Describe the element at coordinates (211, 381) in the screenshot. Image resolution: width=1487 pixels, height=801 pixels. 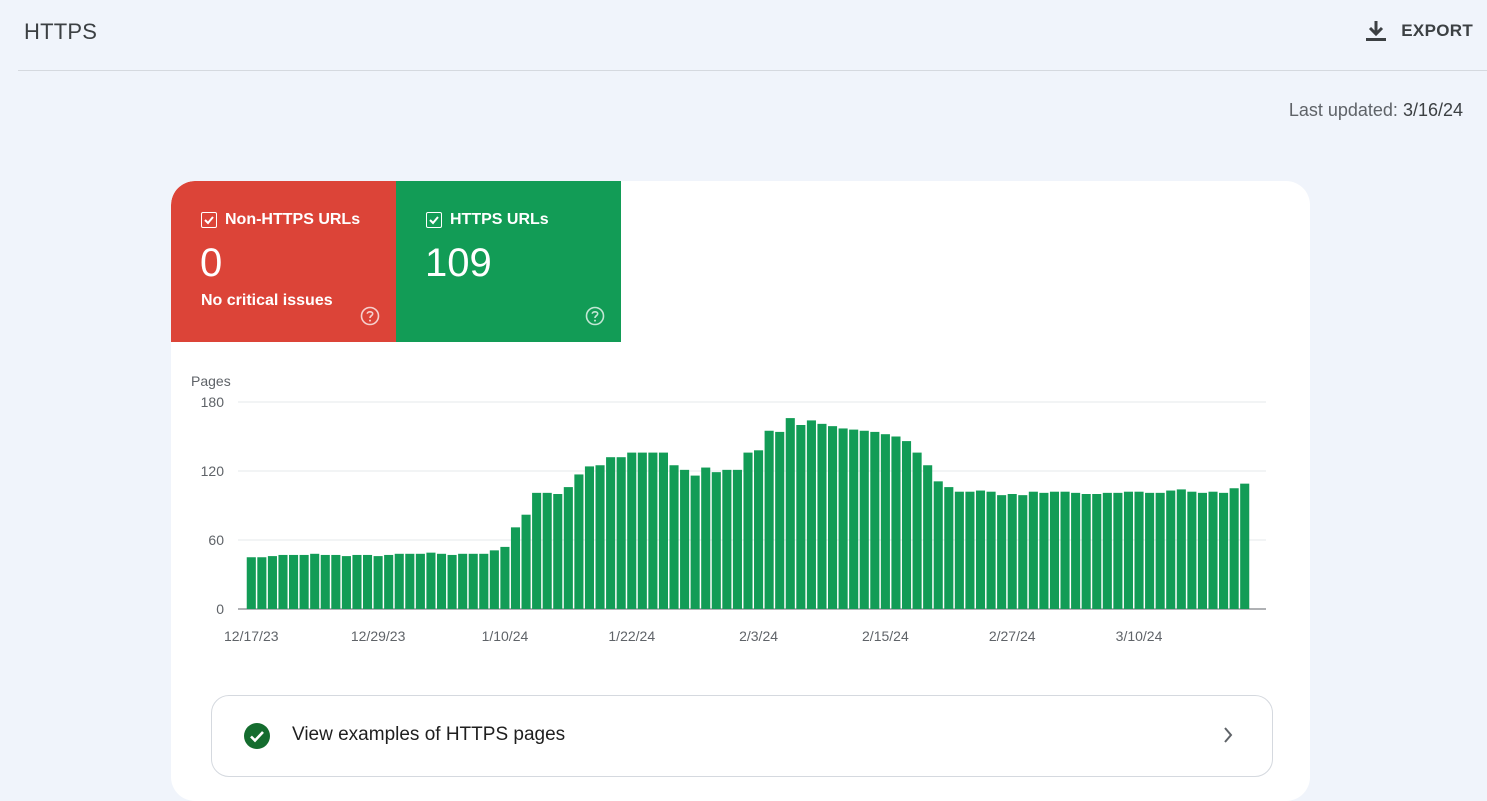
I see `y-axis-title: Pages` at that location.